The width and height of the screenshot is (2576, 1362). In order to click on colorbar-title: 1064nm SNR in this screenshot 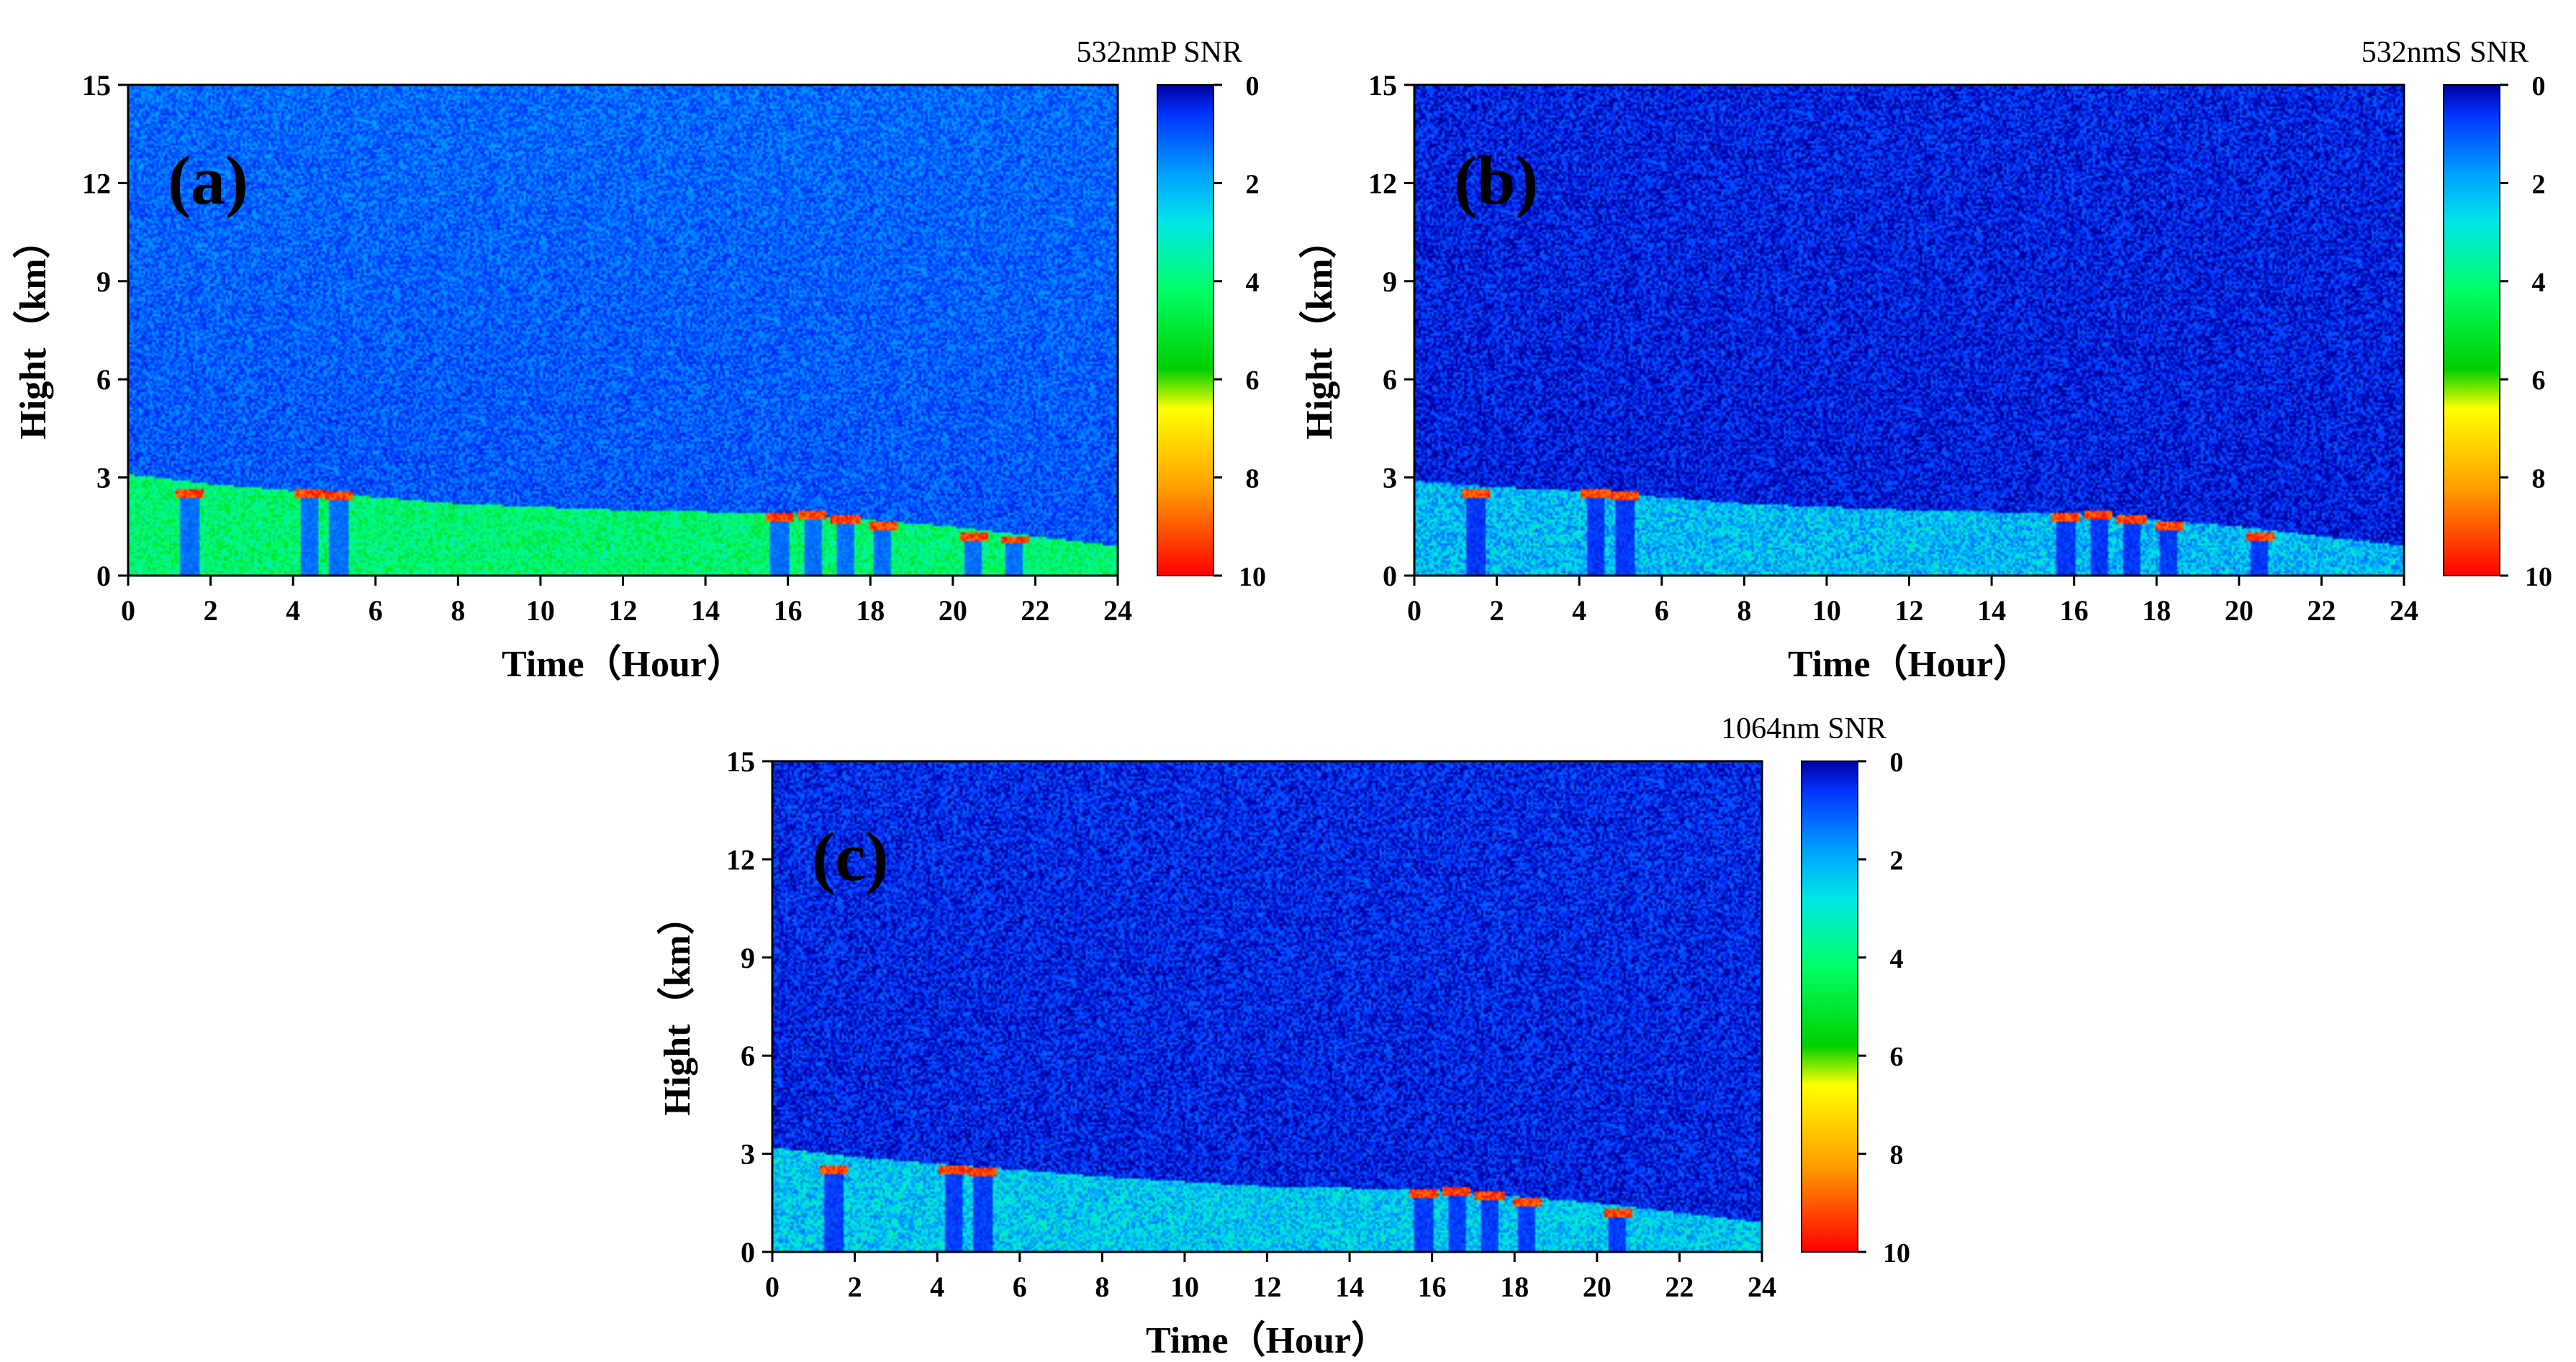, I will do `click(1804, 728)`.